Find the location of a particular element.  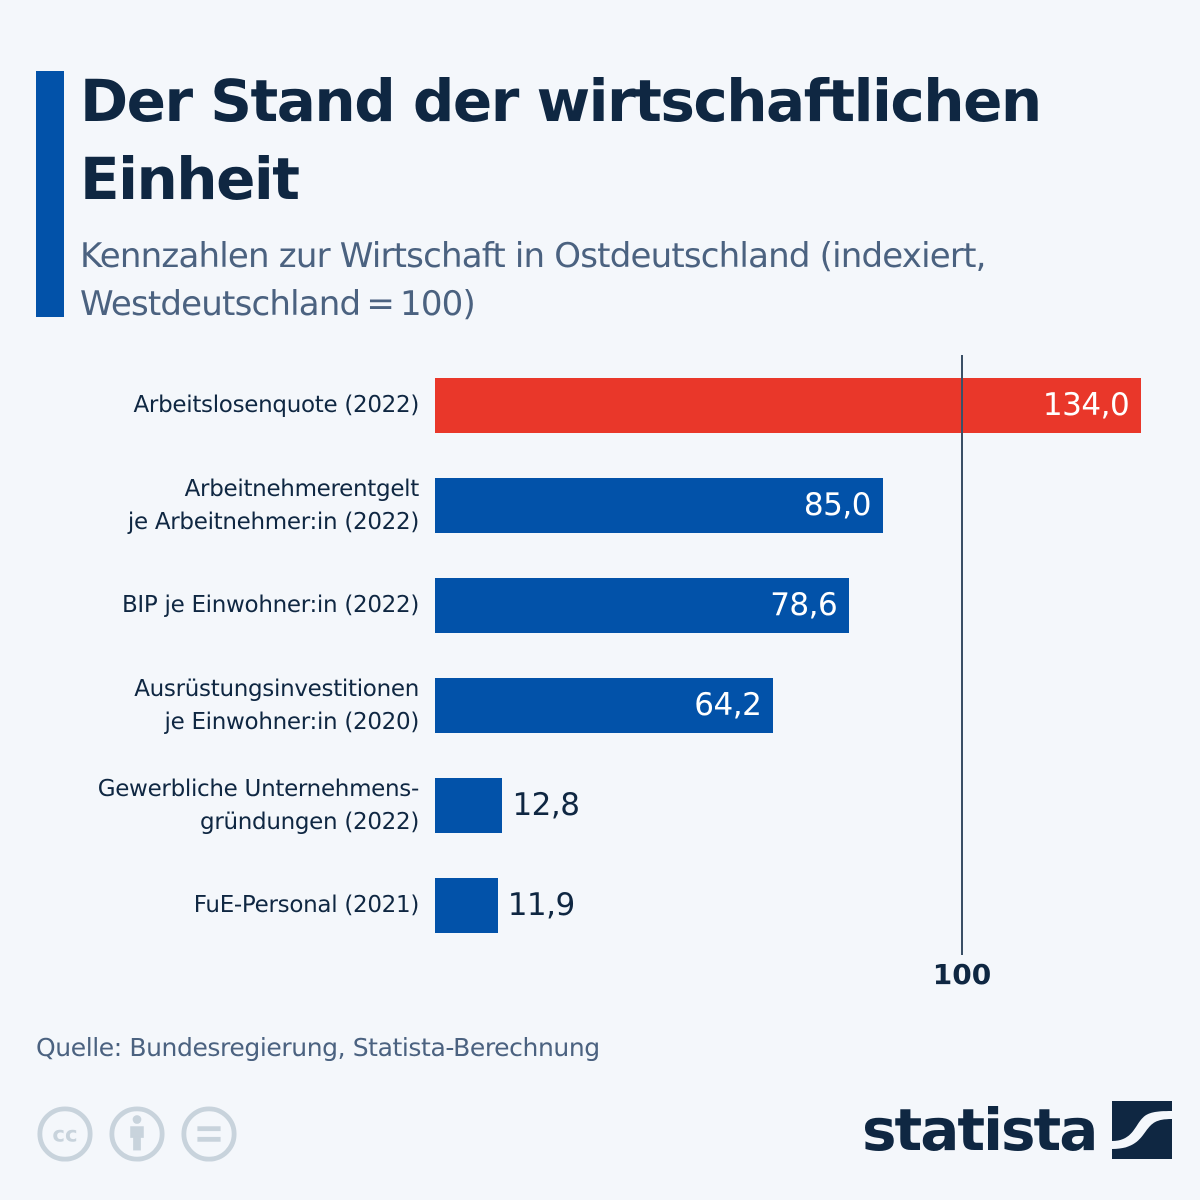

reference-tick-label: 100 is located at coordinates (962, 974).